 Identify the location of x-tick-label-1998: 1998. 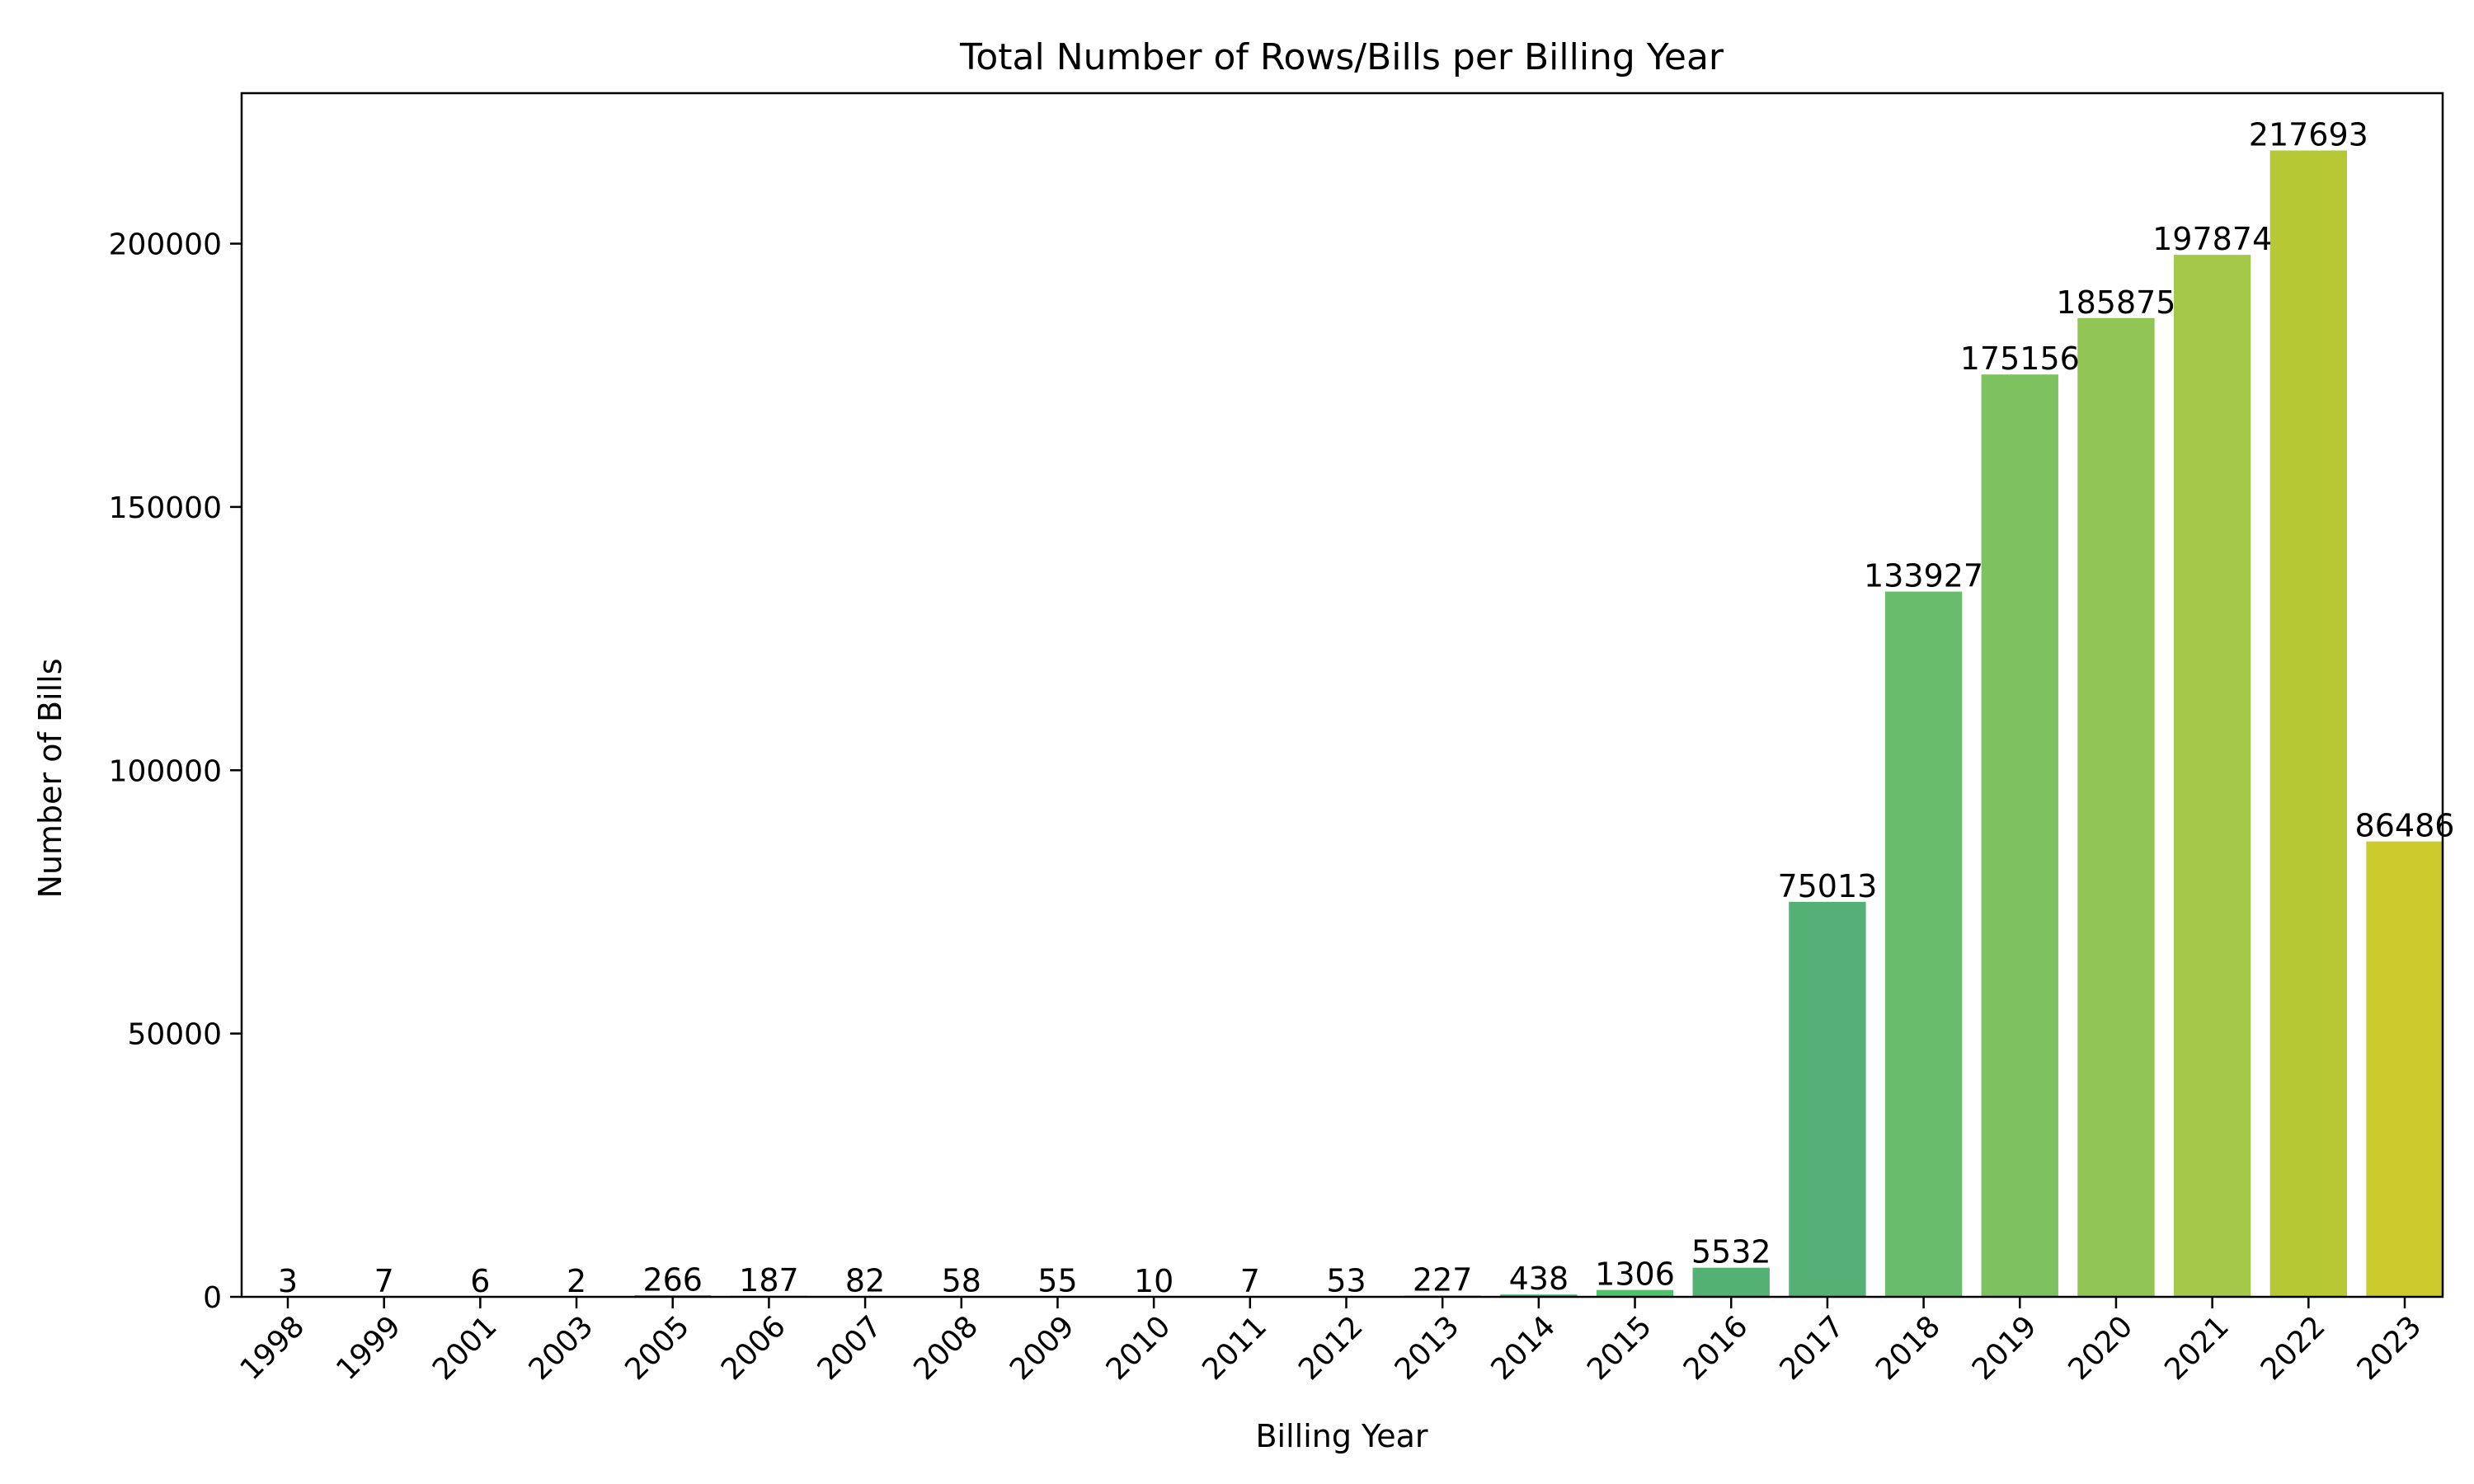
(273, 1348).